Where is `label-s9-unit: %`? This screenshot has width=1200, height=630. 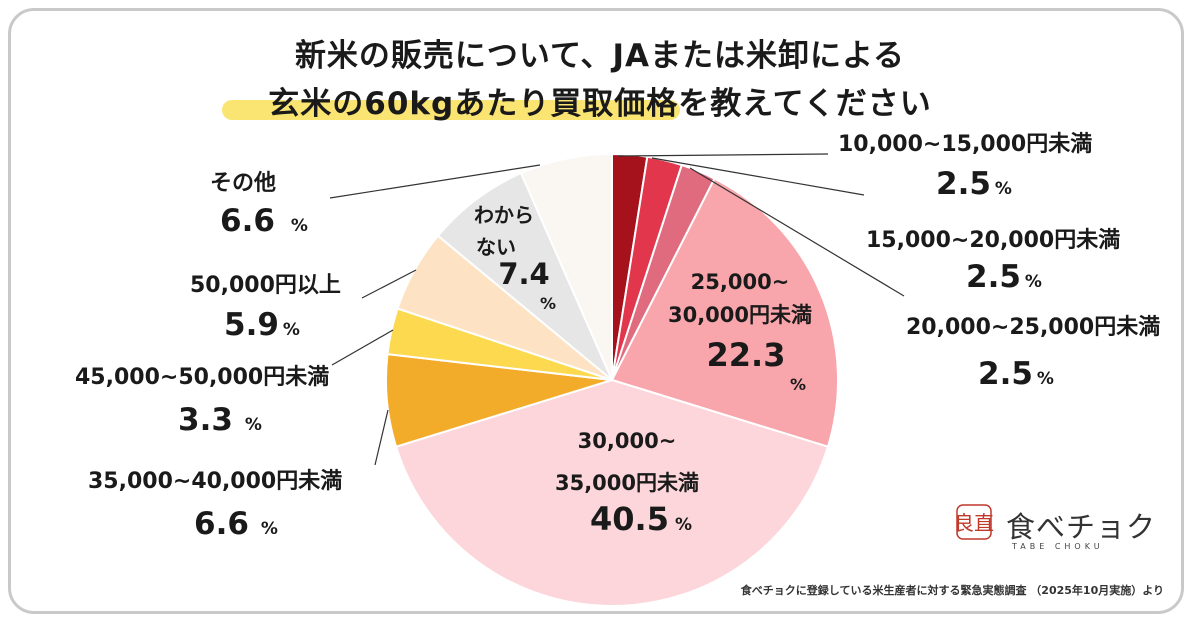
label-s9-unit: % is located at coordinates (548, 303).